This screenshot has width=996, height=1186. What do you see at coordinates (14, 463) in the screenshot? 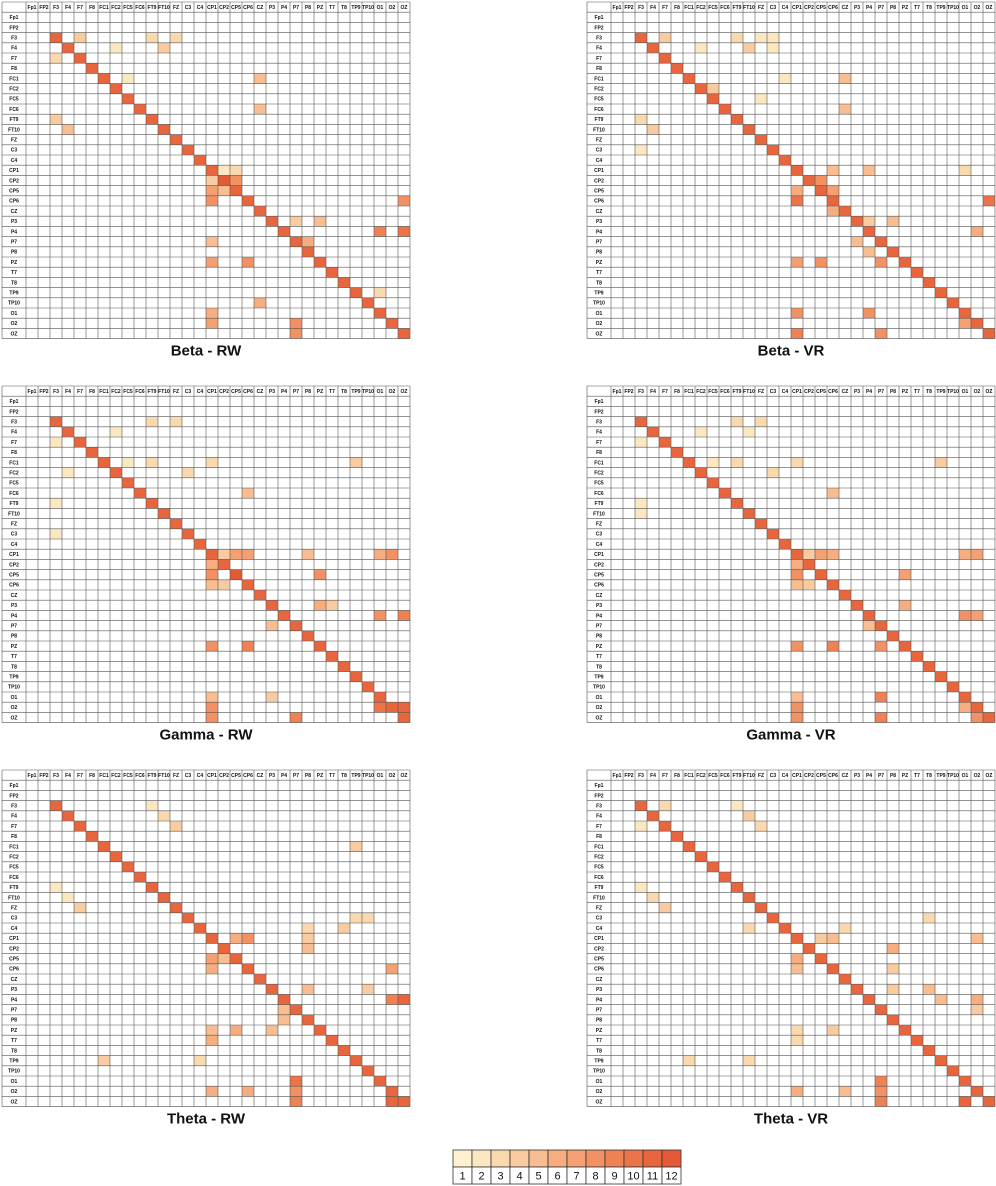
I see `row-label: FC1` at bounding box center [14, 463].